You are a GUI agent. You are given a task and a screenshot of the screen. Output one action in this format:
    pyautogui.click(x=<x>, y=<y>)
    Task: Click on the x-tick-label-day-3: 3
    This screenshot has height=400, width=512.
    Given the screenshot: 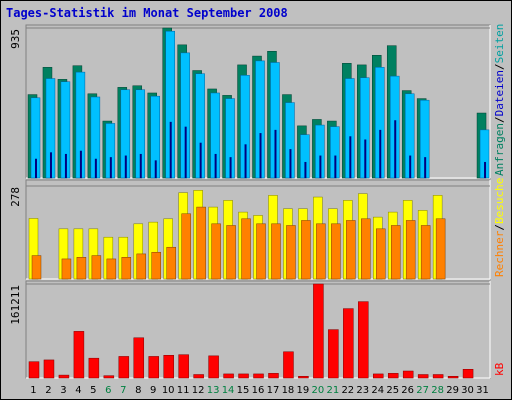 What is the action you would take?
    pyautogui.click(x=63, y=390)
    